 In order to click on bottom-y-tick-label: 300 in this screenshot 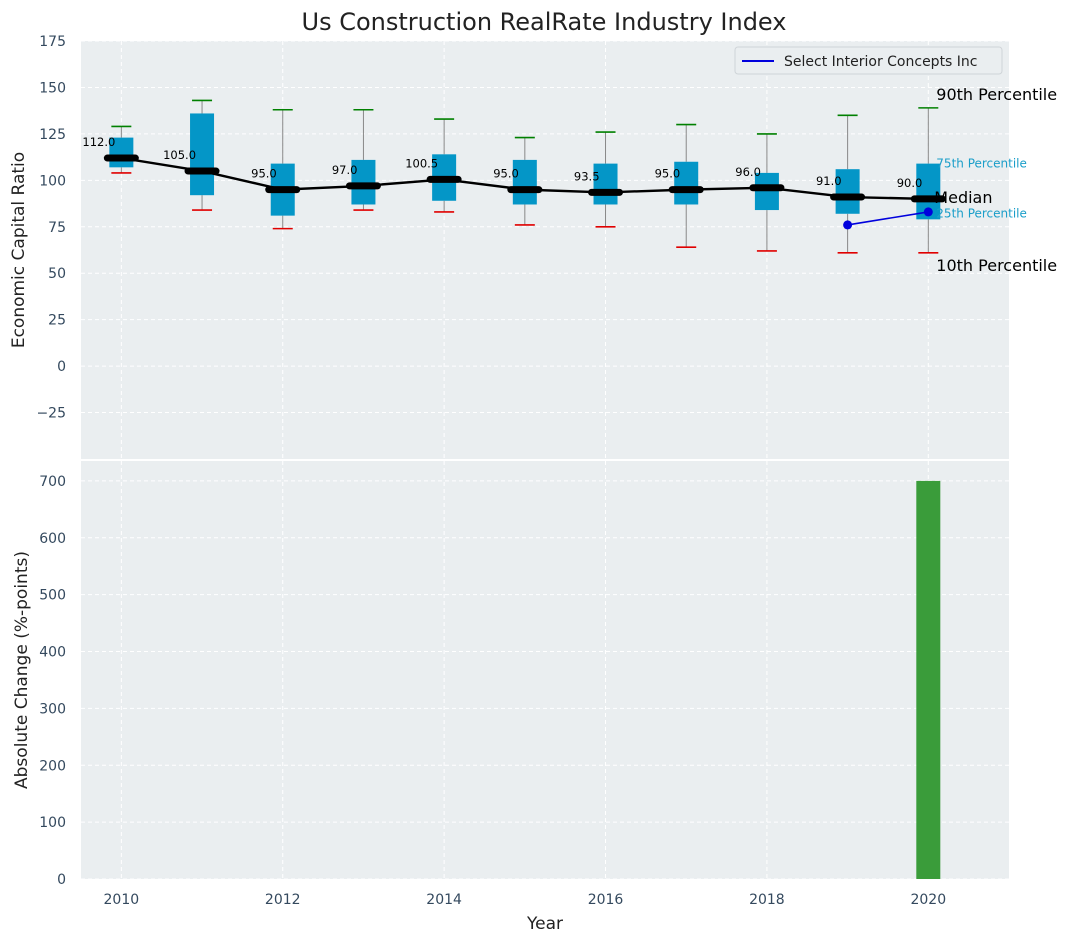, I will do `click(52, 709)`.